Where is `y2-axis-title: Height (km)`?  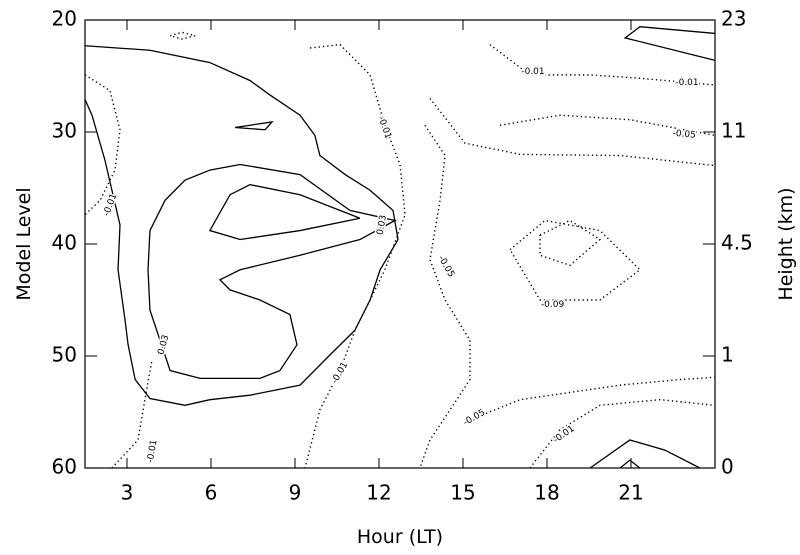 y2-axis-title: Height (km) is located at coordinates (786, 243).